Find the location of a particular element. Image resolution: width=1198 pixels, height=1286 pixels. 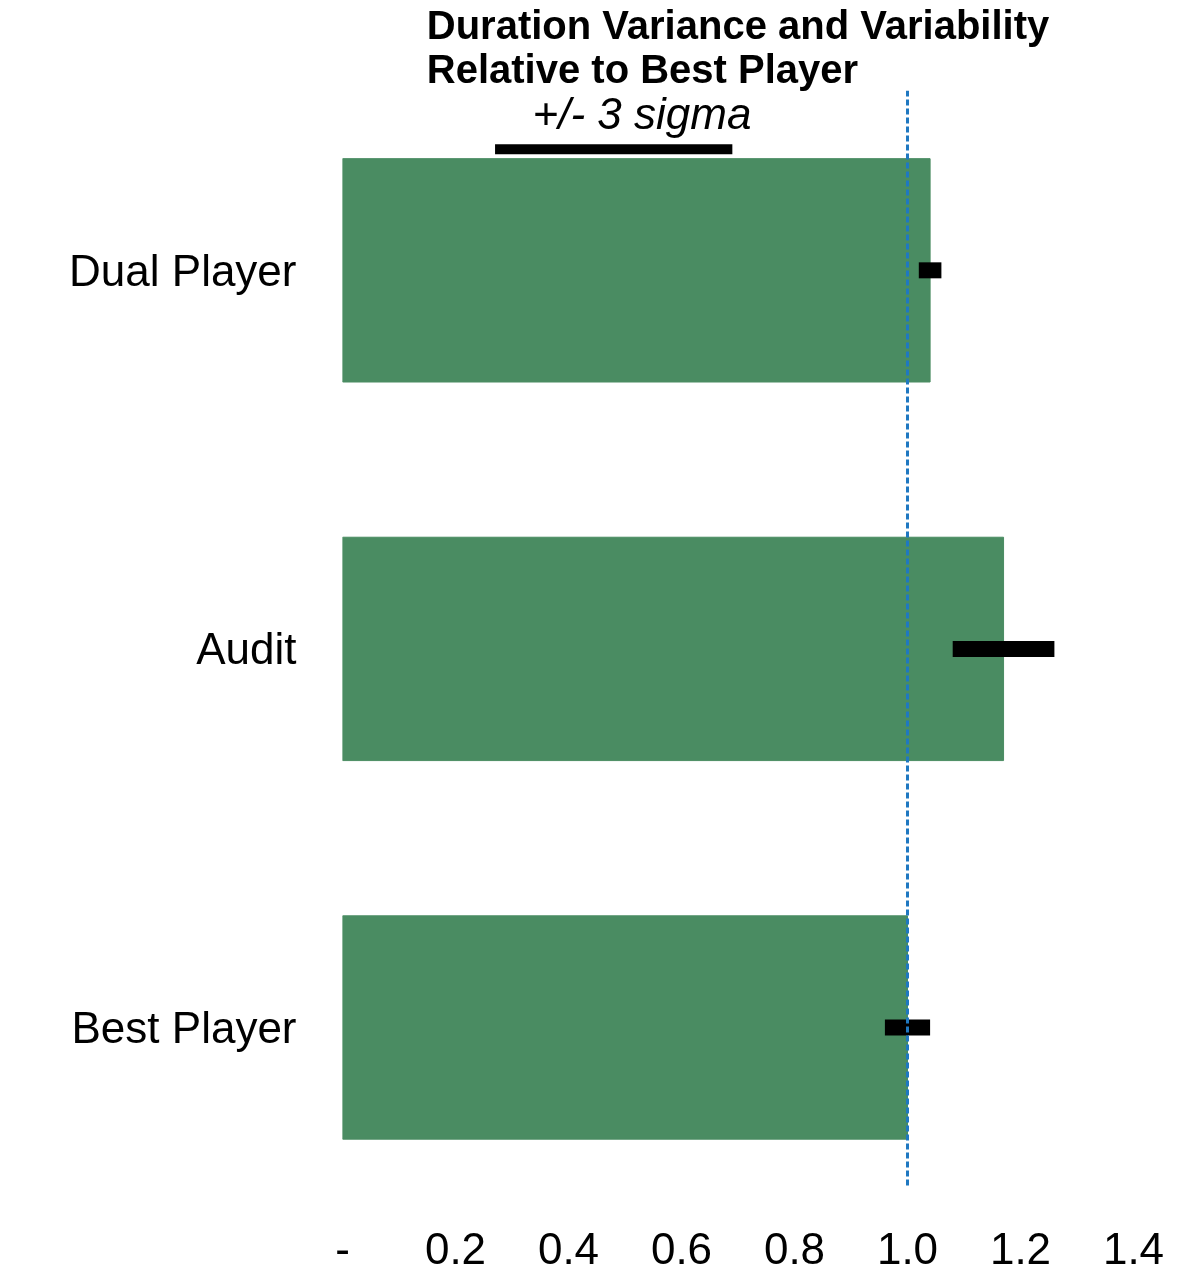

y-tick-label: Best Player is located at coordinates (184, 1027).